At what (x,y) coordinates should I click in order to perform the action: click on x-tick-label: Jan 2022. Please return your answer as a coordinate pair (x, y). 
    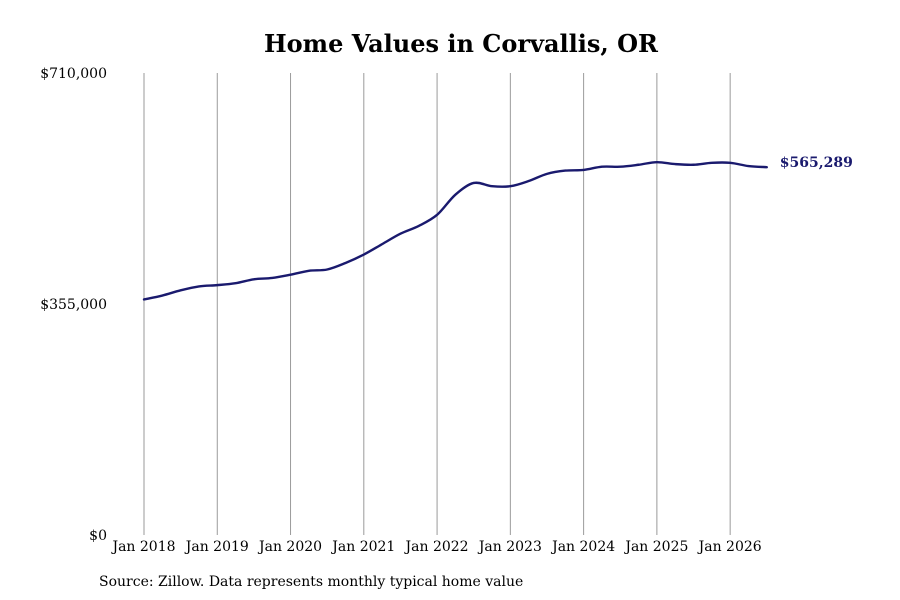
    Looking at the image, I should click on (436, 547).